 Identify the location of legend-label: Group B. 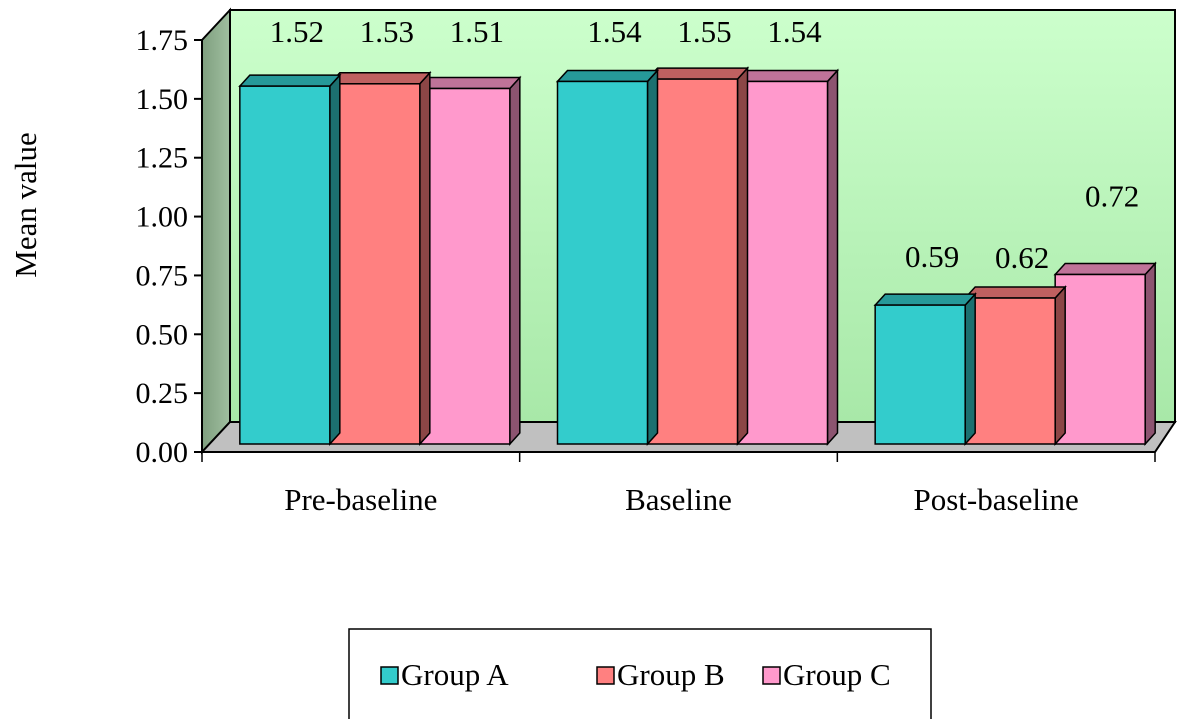
(671, 674).